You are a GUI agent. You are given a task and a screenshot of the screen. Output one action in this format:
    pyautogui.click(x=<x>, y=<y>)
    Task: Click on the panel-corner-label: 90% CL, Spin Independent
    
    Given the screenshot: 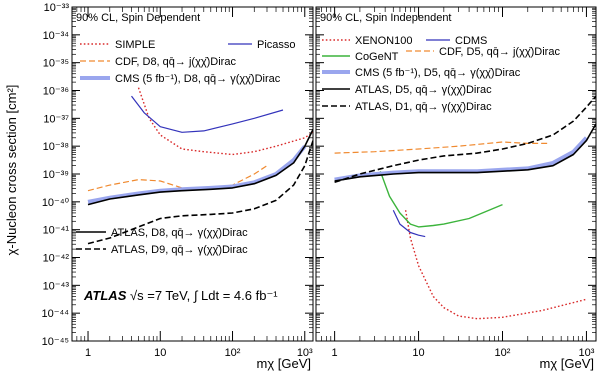 What is the action you would take?
    pyautogui.click(x=386, y=18)
    